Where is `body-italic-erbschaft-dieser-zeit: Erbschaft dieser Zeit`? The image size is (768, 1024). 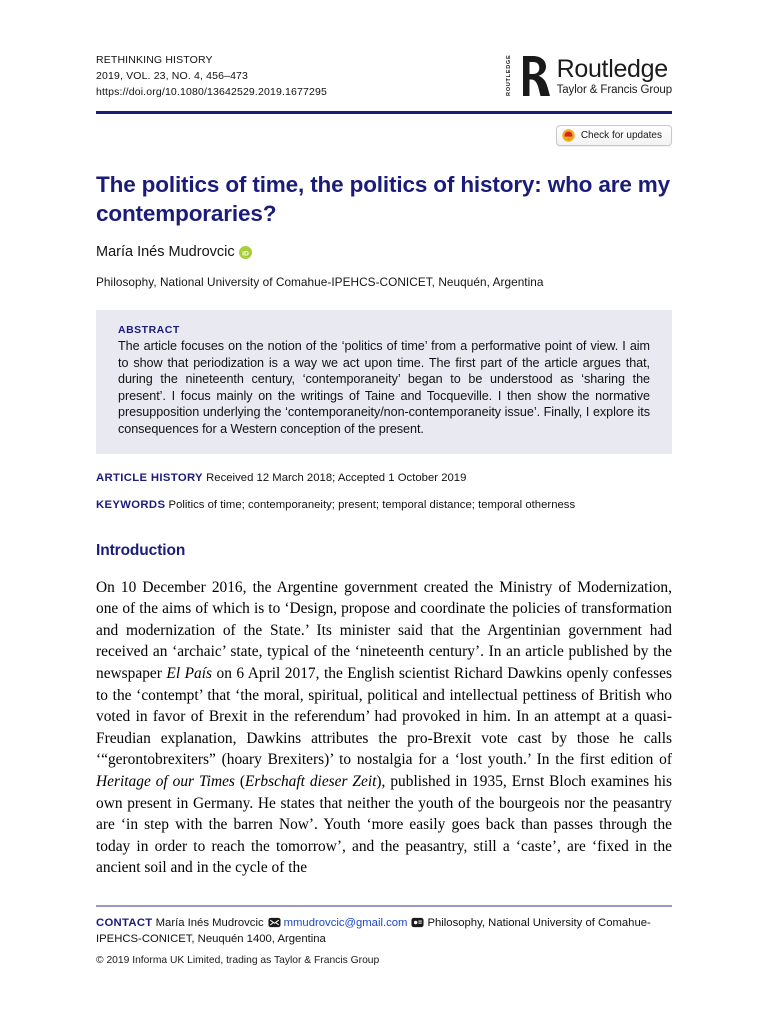
body-italic-erbschaft-dieser-zeit: Erbschaft dieser Zeit is located at coordinates (310, 781).